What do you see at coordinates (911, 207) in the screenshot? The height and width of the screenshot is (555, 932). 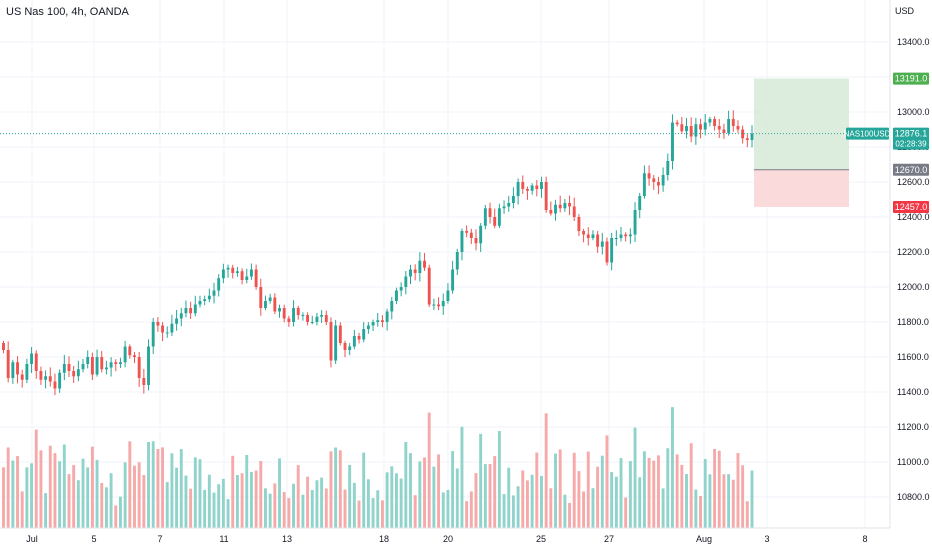 I see `stop-price-tag: 12457.0` at bounding box center [911, 207].